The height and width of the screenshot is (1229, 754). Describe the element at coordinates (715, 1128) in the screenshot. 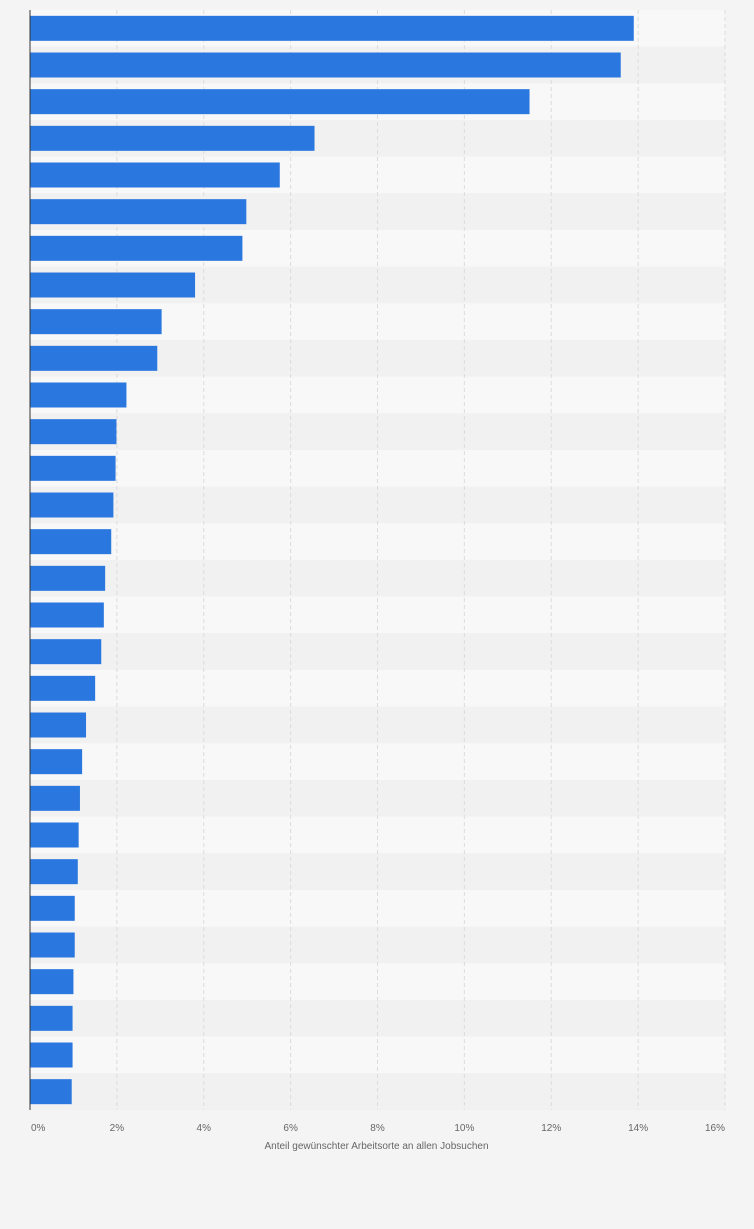

I see `x-tick-label: 16%` at that location.